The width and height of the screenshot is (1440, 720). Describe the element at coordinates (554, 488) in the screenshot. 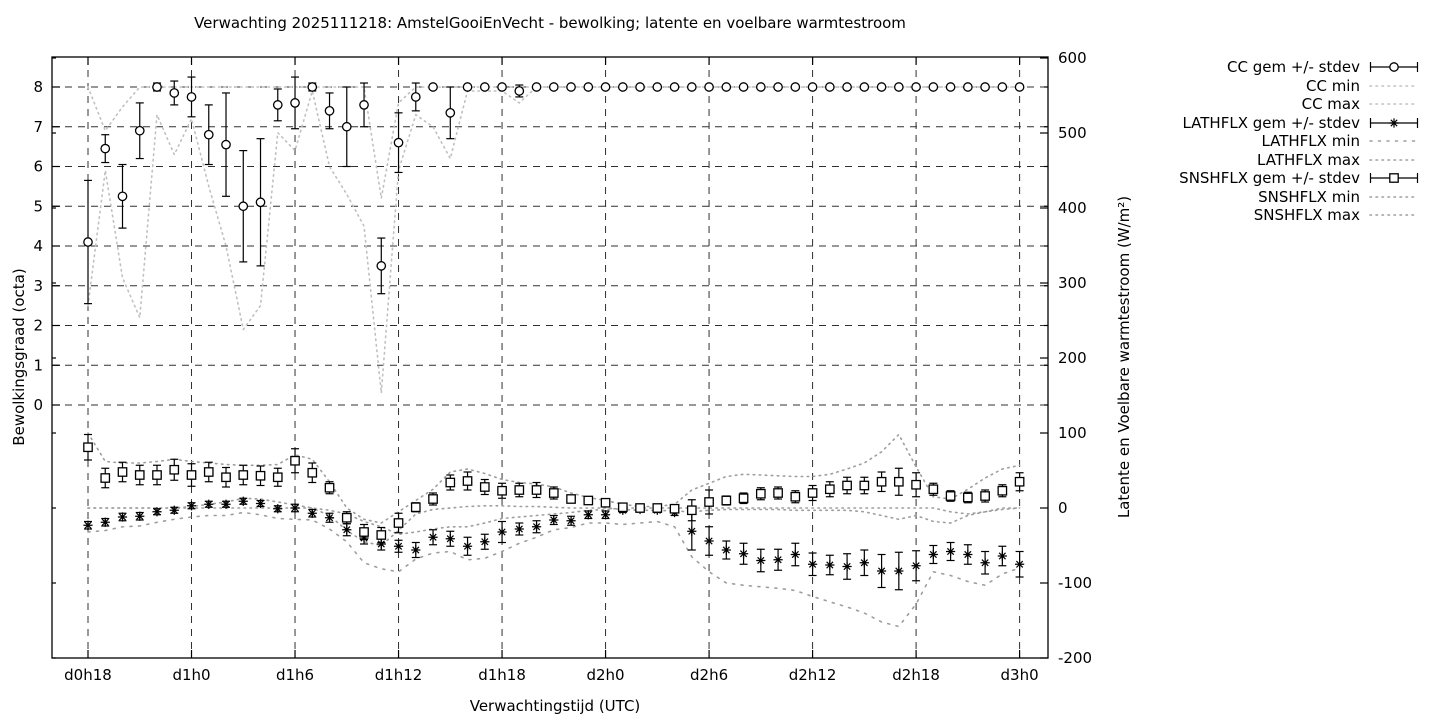

I see `snshflx-mean-series` at that location.